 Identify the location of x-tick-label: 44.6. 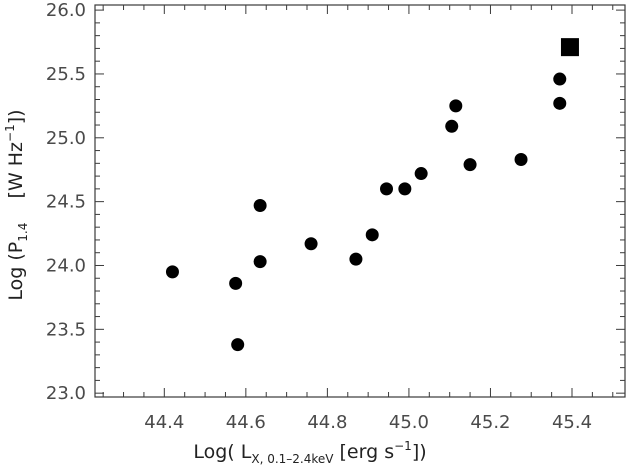
(246, 422).